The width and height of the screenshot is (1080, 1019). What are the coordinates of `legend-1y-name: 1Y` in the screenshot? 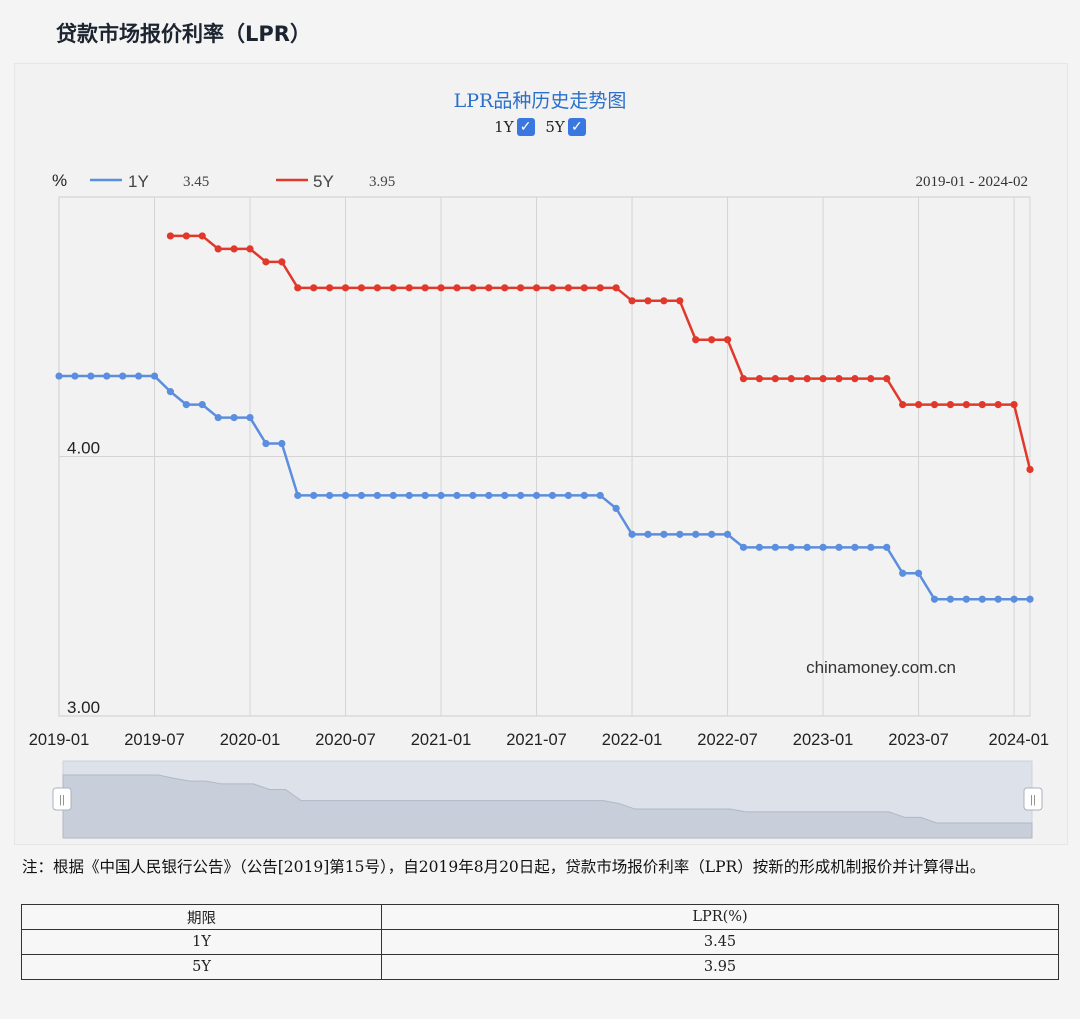 It's located at (138, 181).